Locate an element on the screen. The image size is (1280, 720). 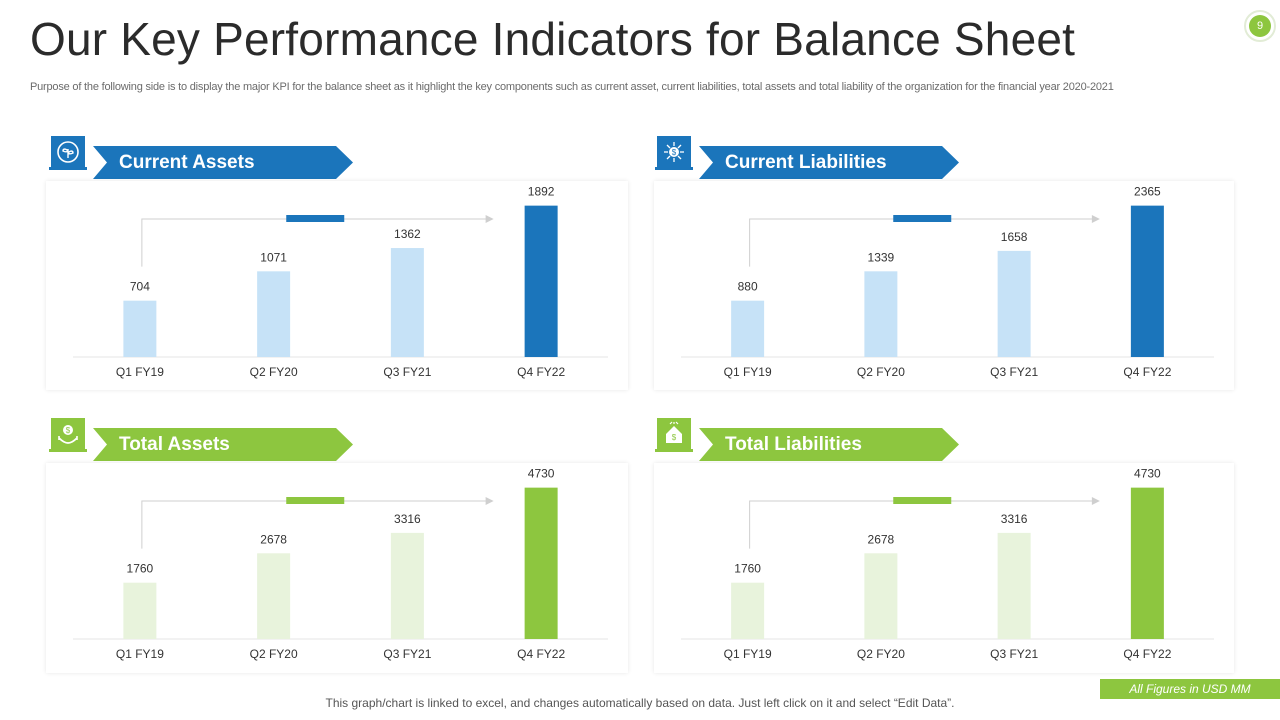
data-label-2: 1339 is located at coordinates (881, 257).